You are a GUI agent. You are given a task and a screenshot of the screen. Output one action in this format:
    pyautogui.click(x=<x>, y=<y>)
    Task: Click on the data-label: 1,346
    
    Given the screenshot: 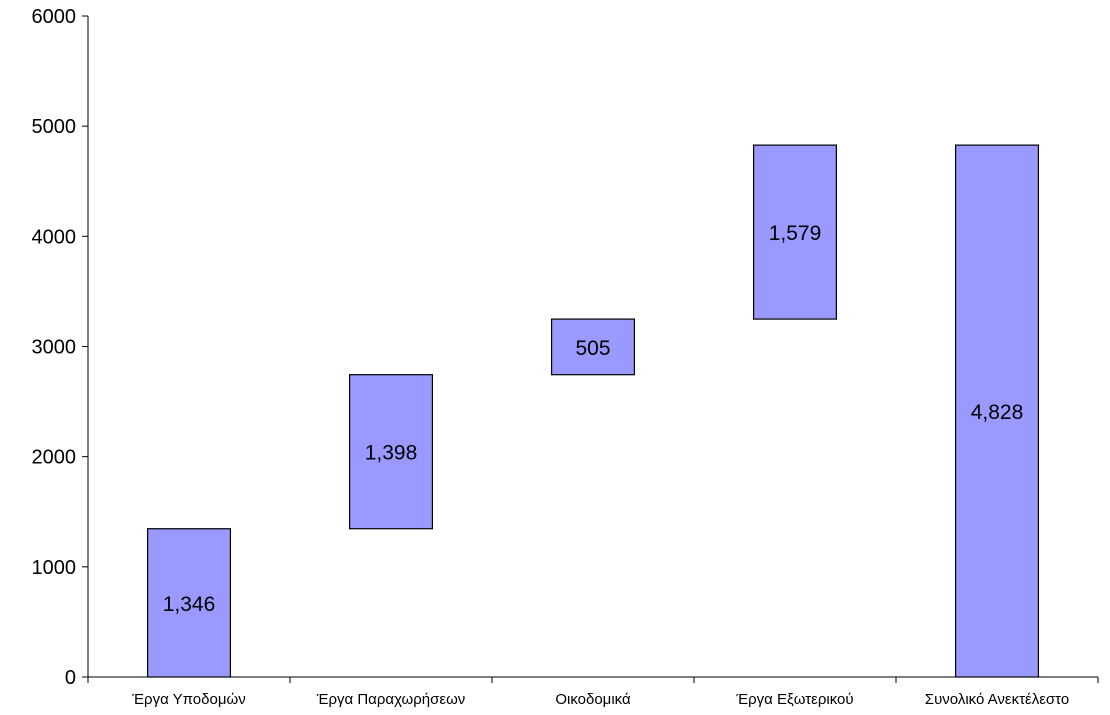 What is the action you would take?
    pyautogui.click(x=189, y=604)
    